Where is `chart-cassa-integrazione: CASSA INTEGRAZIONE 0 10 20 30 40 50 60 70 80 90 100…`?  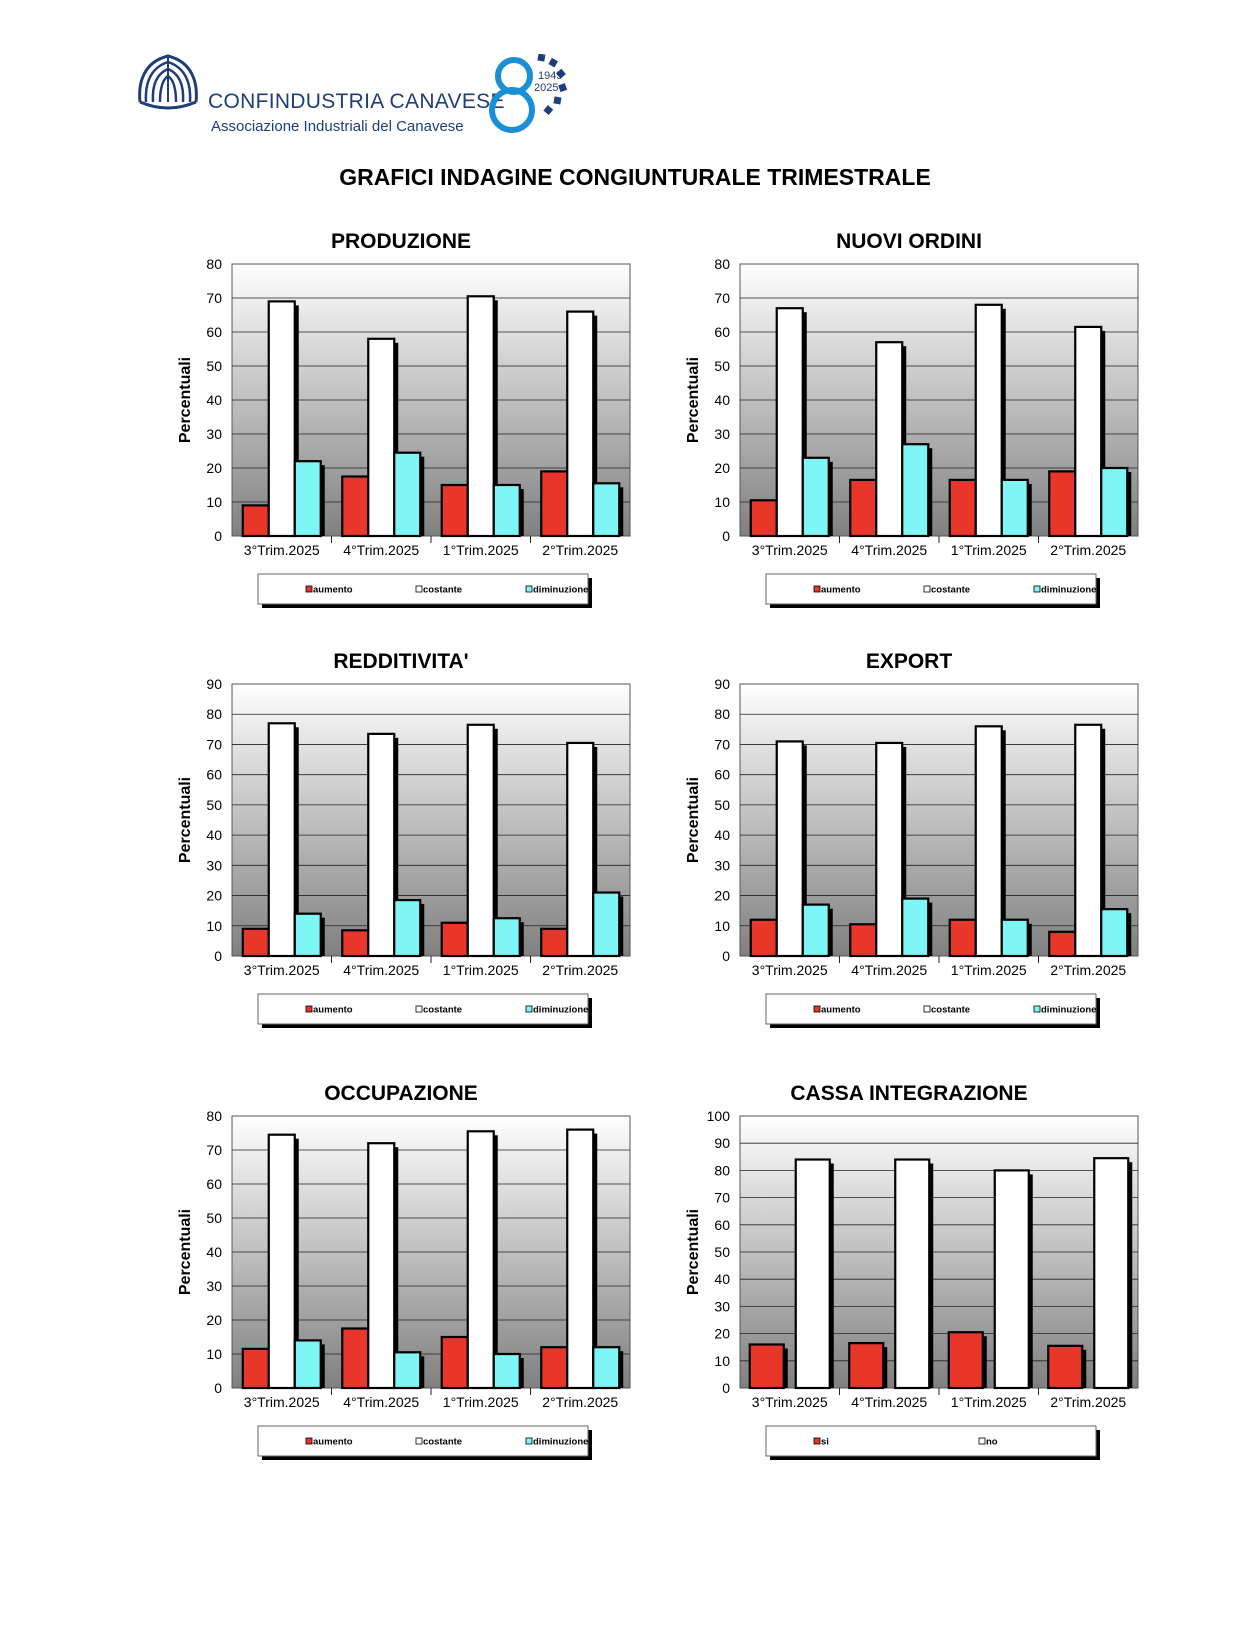 chart-cassa-integrazione: CASSA INTEGRAZIONE 0 10 20 30 40 50 60 70 80 90 100… is located at coordinates (948, 1290).